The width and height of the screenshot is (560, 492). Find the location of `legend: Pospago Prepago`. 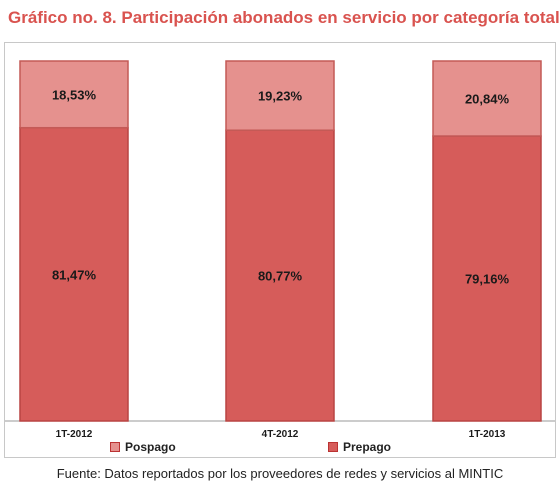

legend: Pospago Prepago is located at coordinates (280, 449).